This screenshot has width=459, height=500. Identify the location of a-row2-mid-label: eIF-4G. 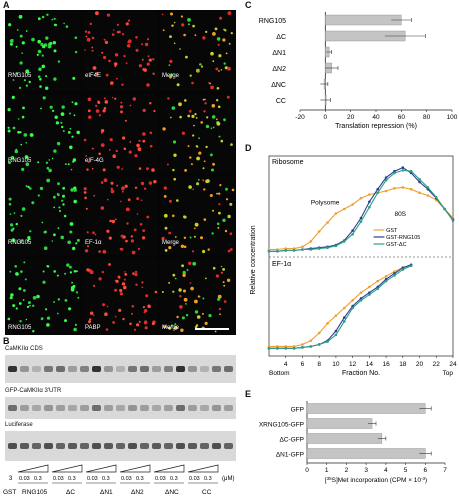
(94, 161).